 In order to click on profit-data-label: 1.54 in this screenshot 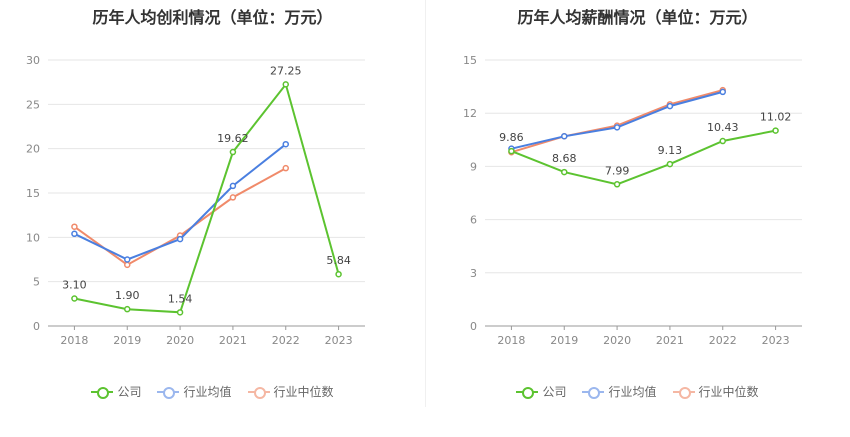, I will do `click(180, 298)`.